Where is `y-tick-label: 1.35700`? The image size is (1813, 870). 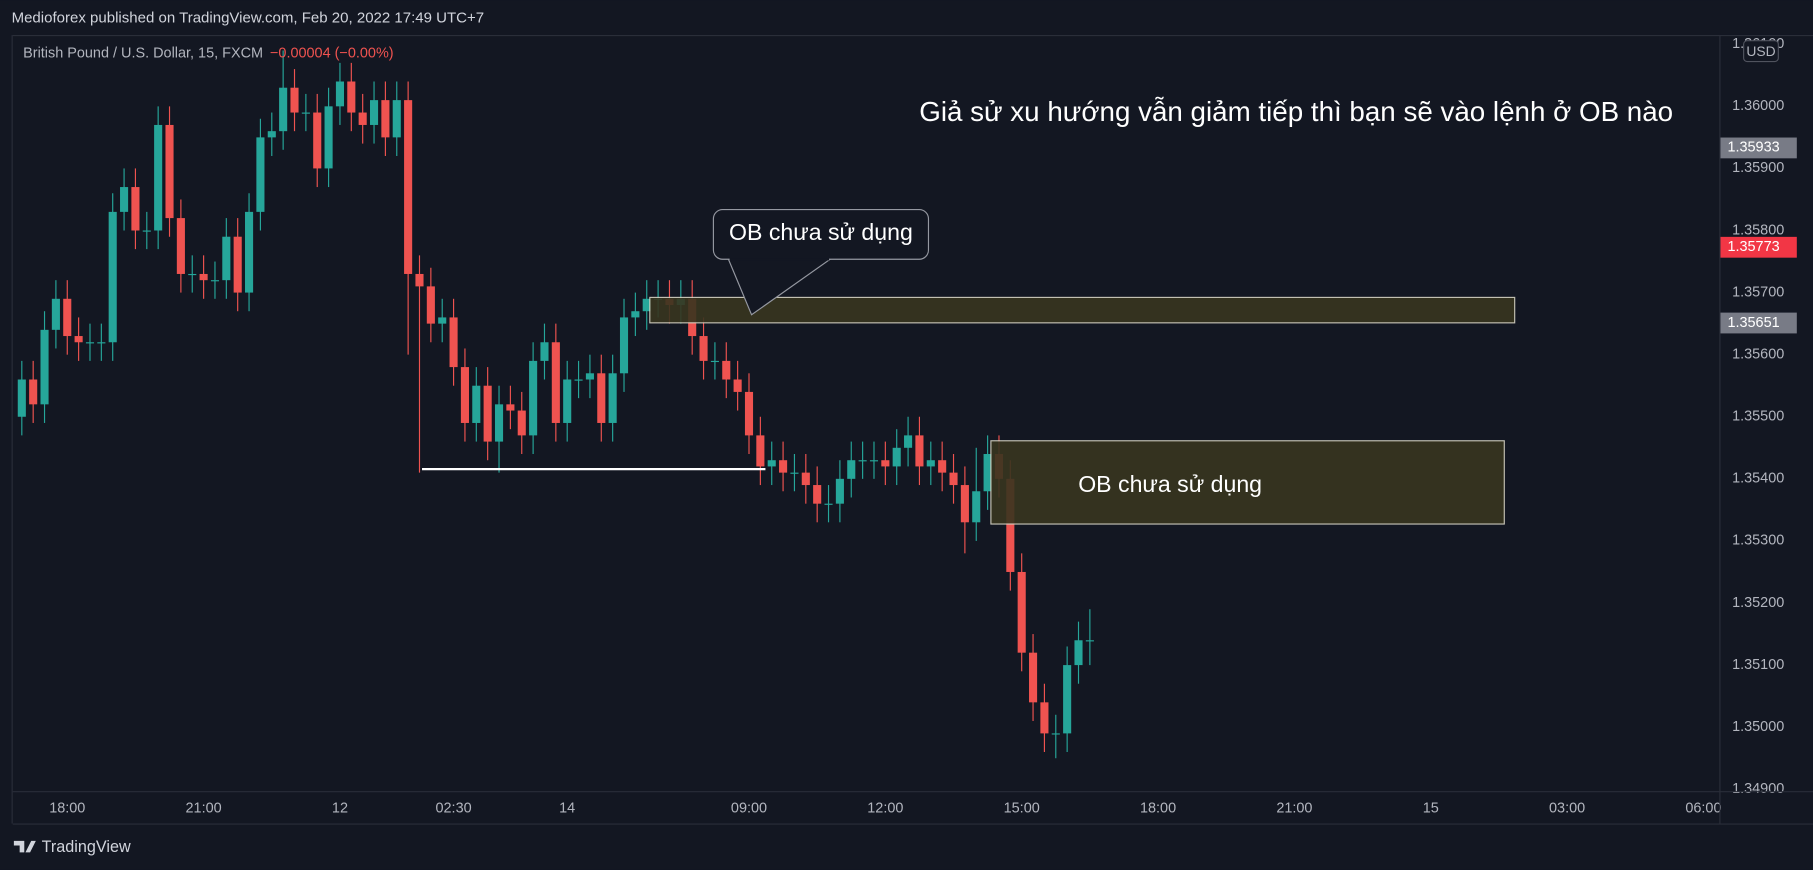
y-tick-label: 1.35700 is located at coordinates (1758, 292).